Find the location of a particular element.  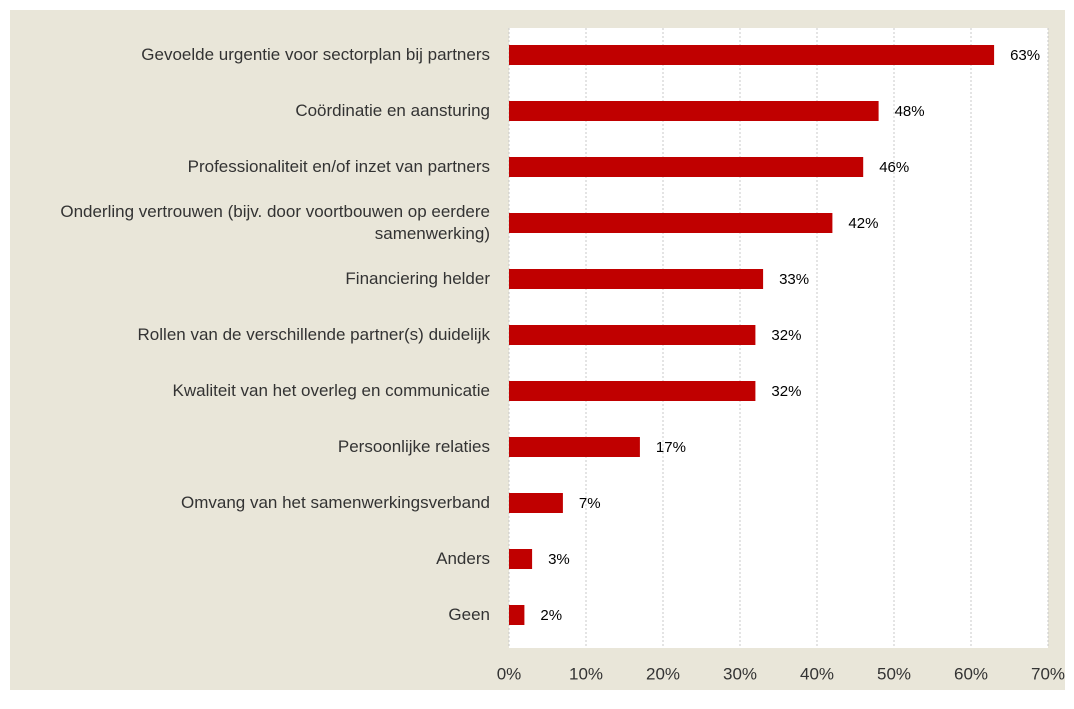

x-tick-label: 10% is located at coordinates (586, 673).